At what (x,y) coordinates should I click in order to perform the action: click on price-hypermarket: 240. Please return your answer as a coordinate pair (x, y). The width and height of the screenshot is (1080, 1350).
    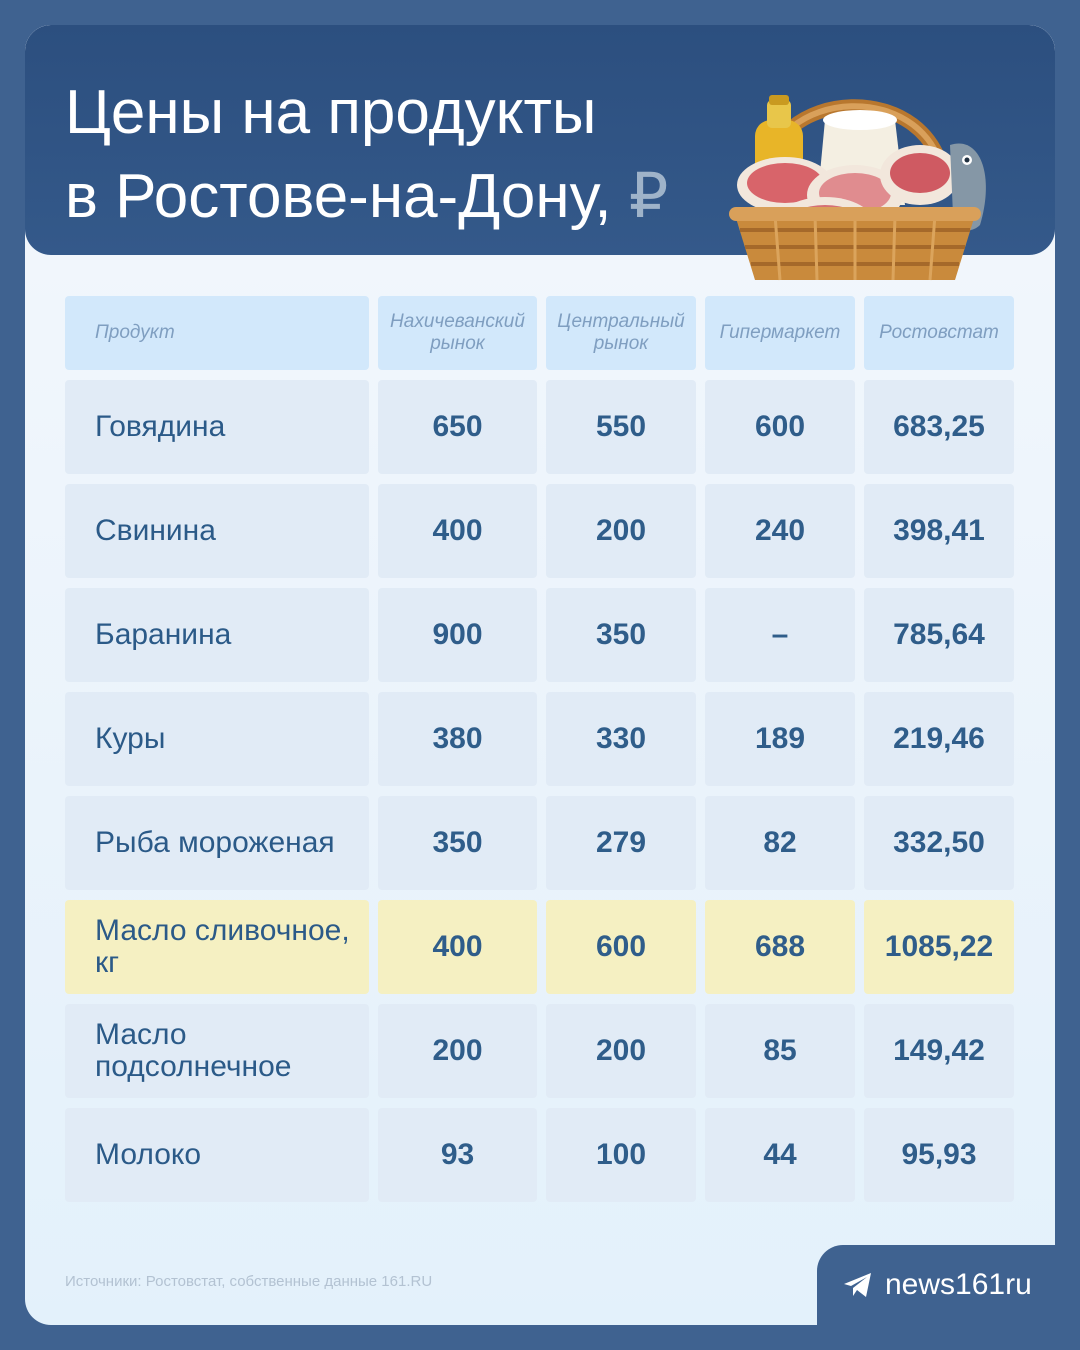
    Looking at the image, I should click on (780, 531).